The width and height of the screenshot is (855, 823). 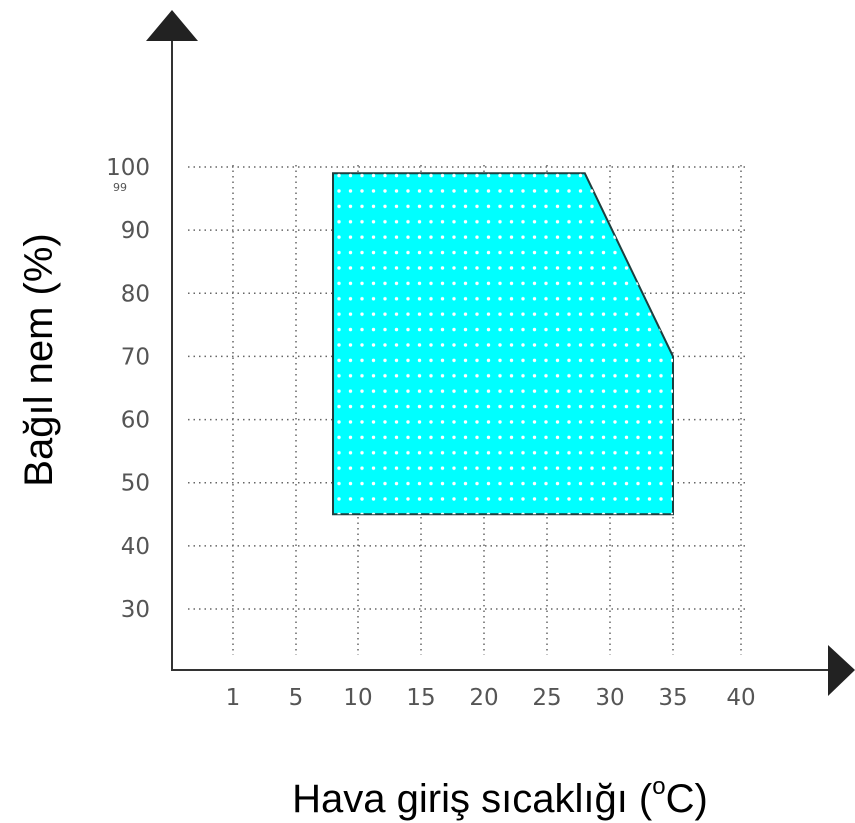 I want to click on x-tick-labels: 1 5 10 15 20 25 30 35 40, so click(x=491, y=698).